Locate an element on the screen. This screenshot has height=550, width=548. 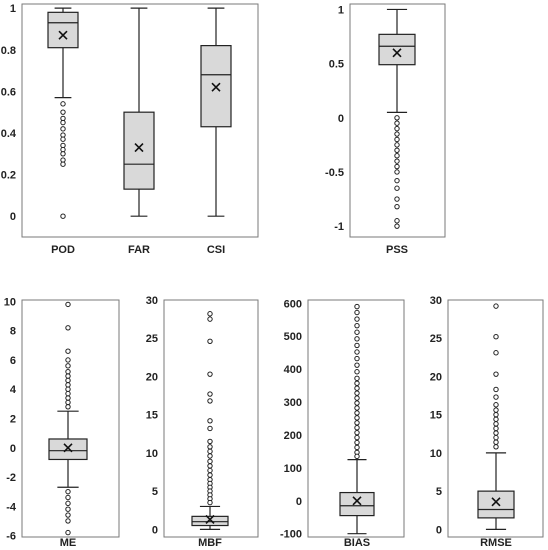
category-label: MBF is located at coordinates (210, 543).